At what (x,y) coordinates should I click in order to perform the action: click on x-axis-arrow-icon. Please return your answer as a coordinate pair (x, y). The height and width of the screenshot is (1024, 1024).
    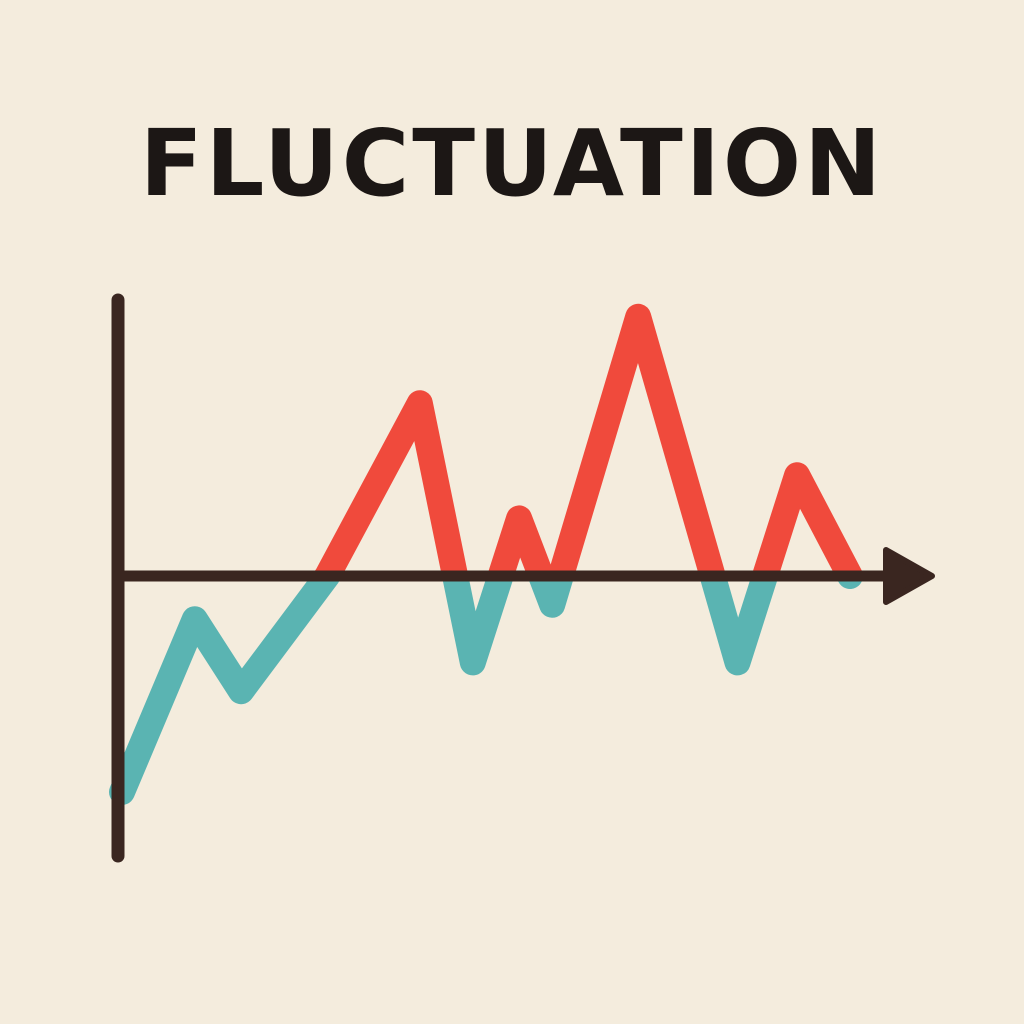
    Looking at the image, I should click on (909, 576).